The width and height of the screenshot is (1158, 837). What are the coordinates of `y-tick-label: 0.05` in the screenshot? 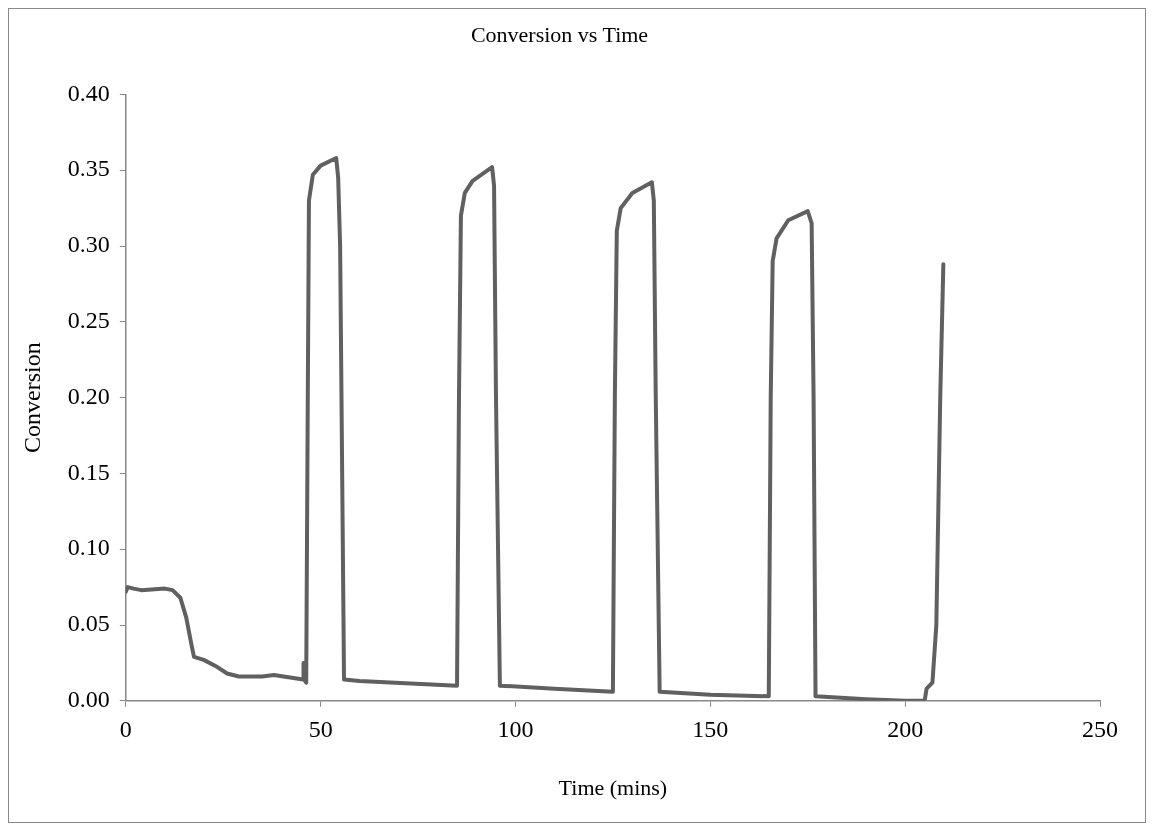 It's located at (88, 623).